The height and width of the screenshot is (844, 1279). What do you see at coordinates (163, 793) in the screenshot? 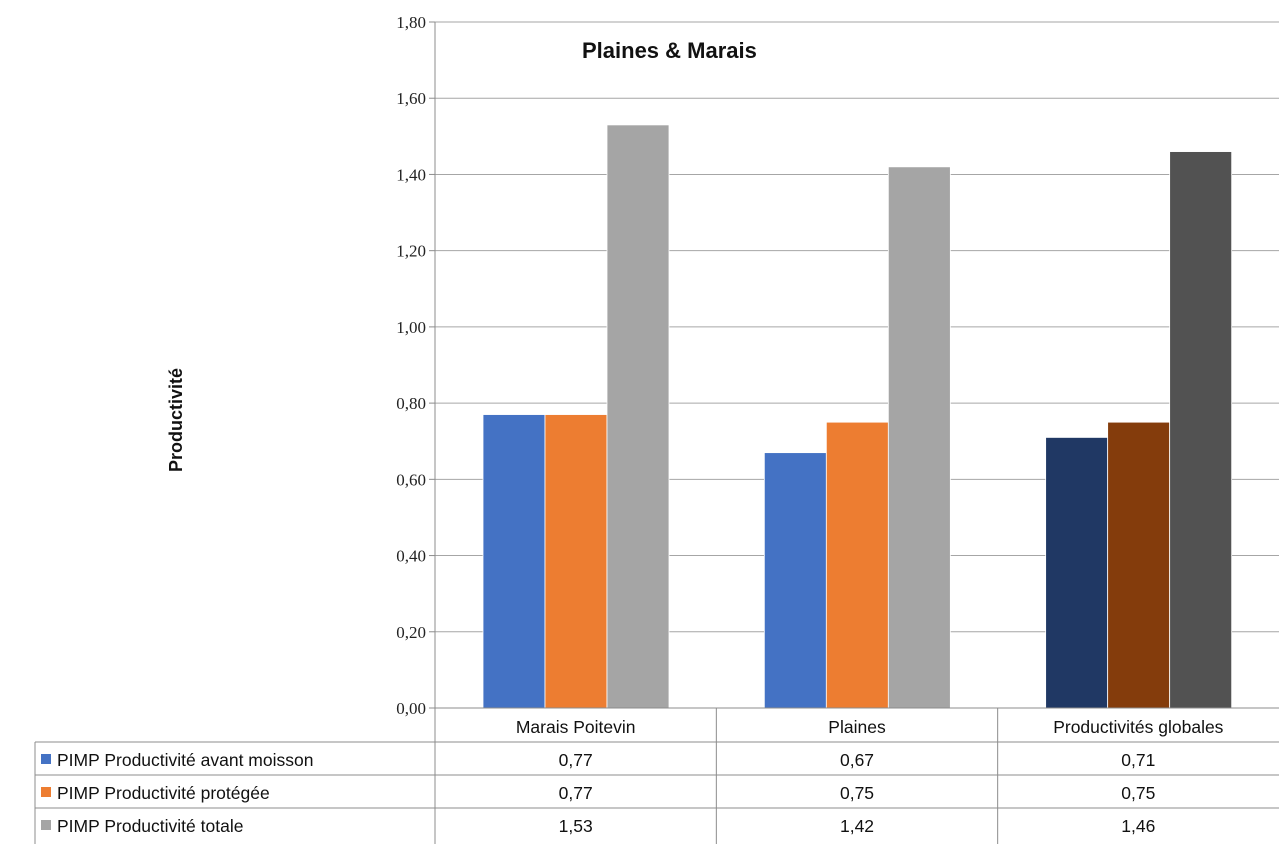
I see `legend-label: PIMP Productivité protégée` at bounding box center [163, 793].